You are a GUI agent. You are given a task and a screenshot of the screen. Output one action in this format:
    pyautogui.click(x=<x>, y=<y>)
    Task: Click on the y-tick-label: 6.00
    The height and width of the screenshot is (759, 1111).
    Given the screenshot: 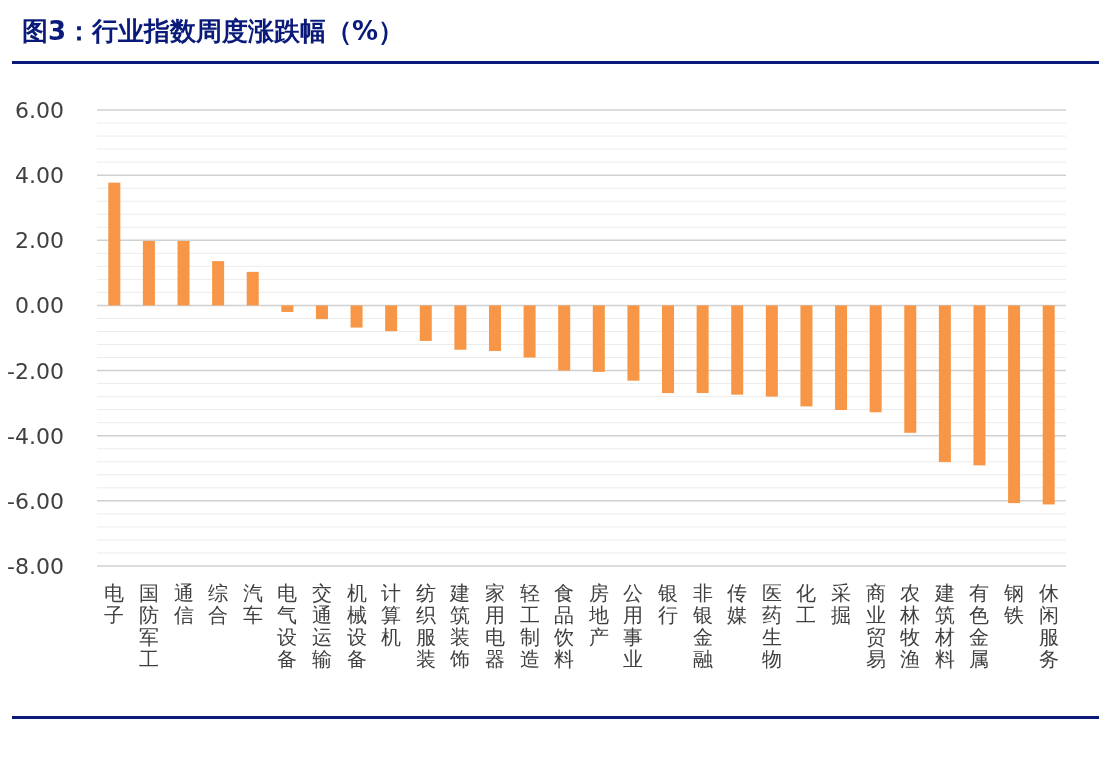 What is the action you would take?
    pyautogui.click(x=39, y=110)
    